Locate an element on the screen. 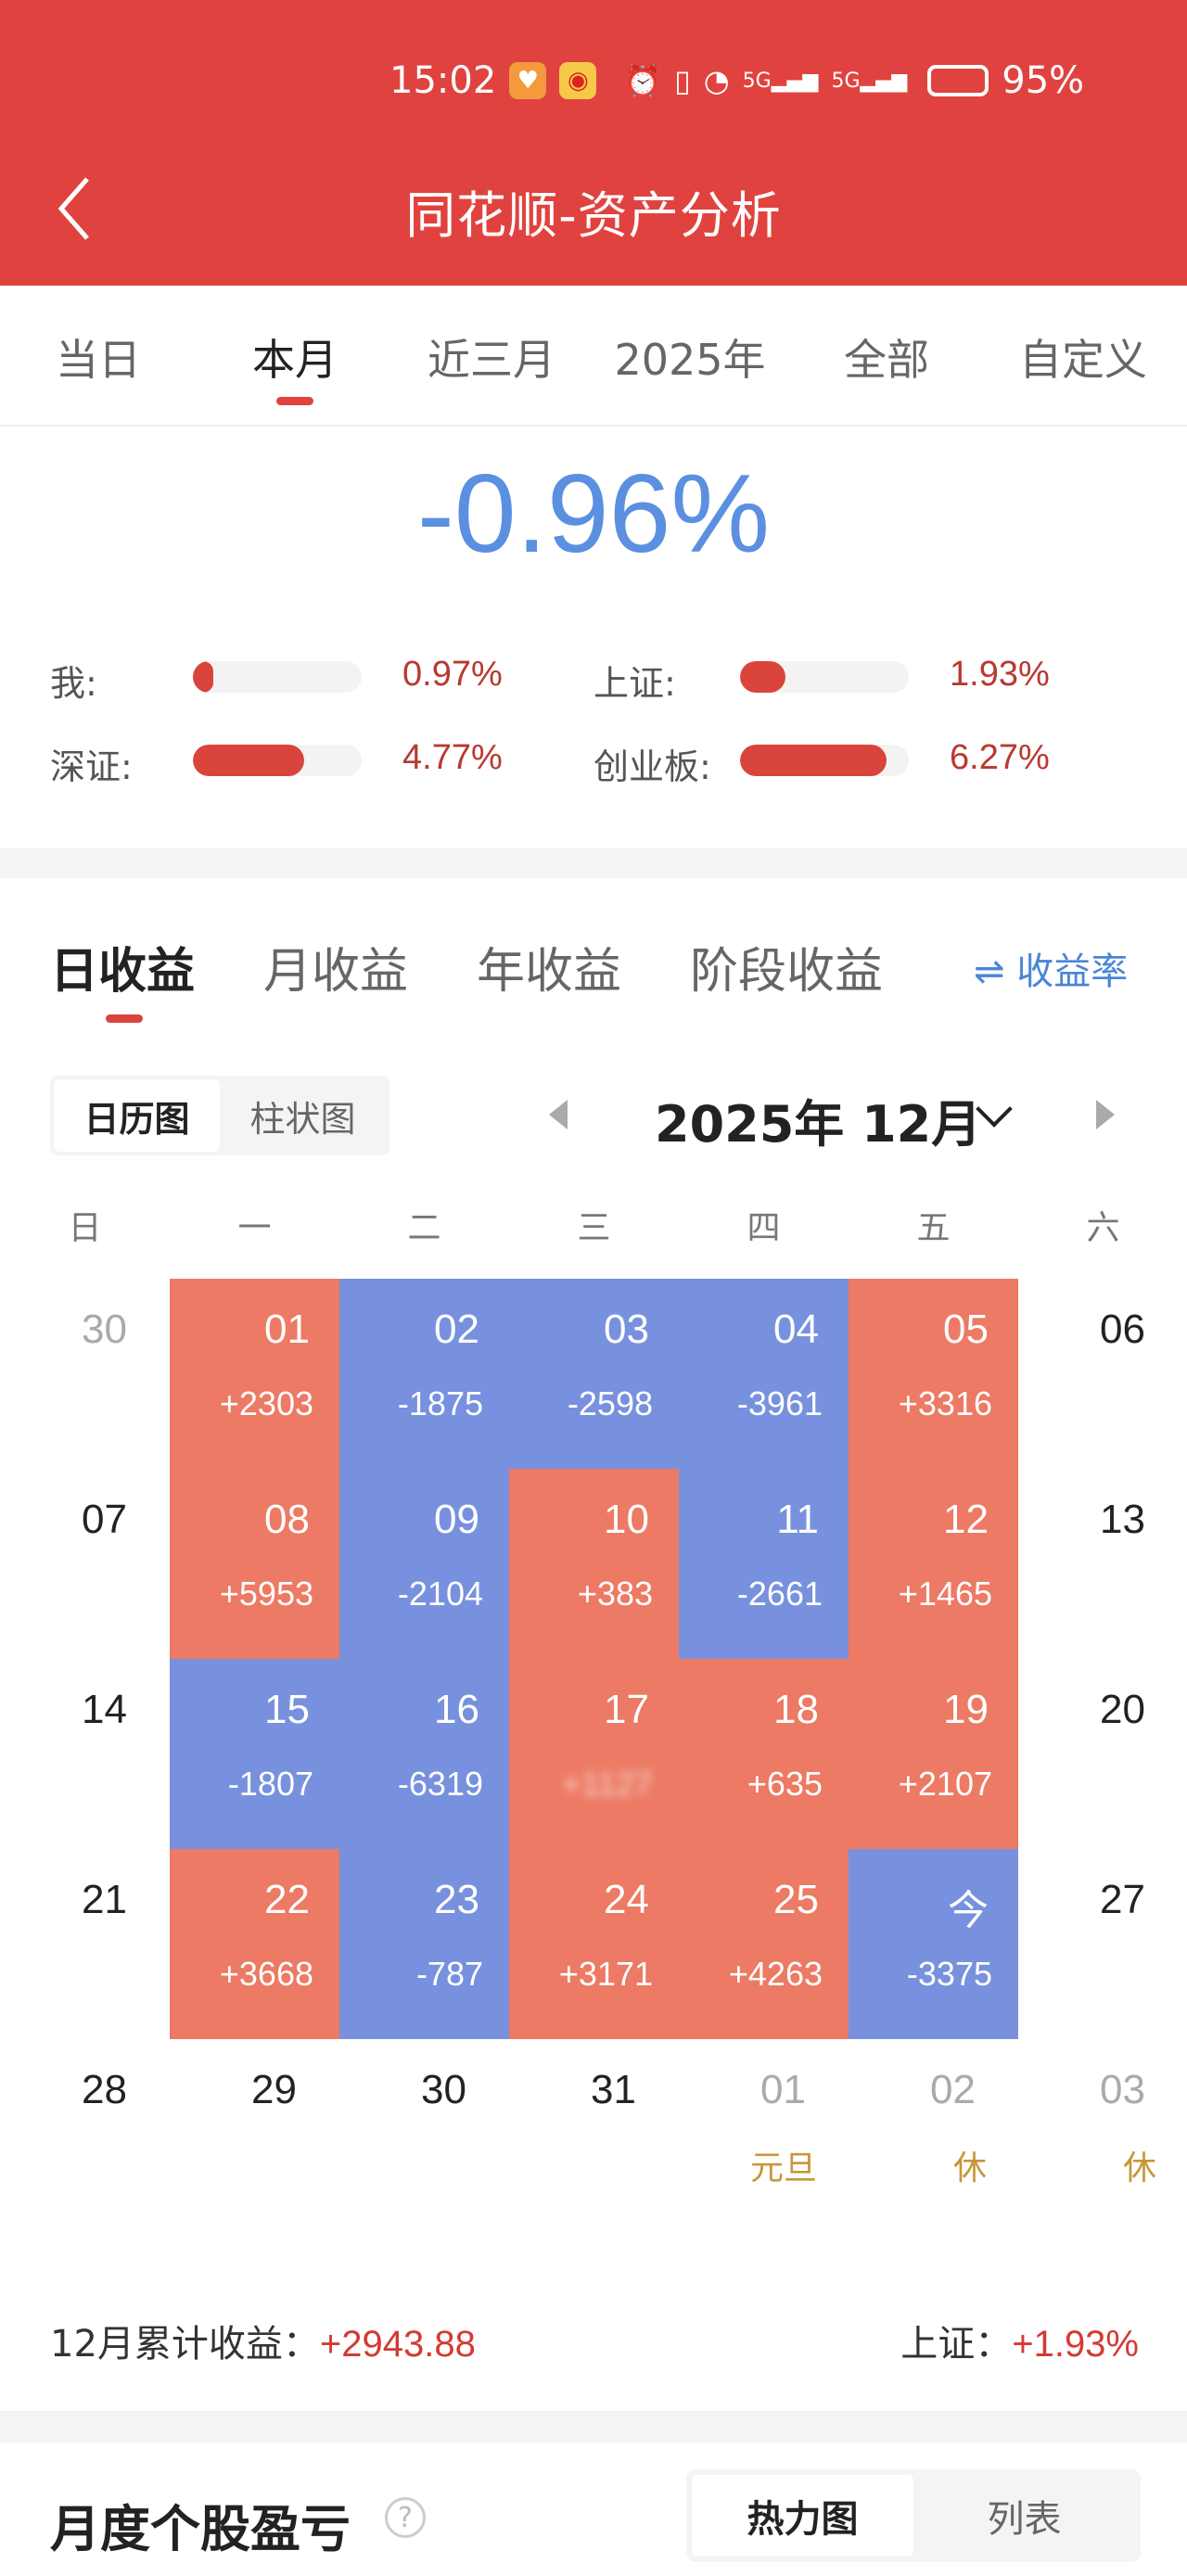 The image size is (1187, 2576). calendar-day: 12 +1465 is located at coordinates (933, 1564).